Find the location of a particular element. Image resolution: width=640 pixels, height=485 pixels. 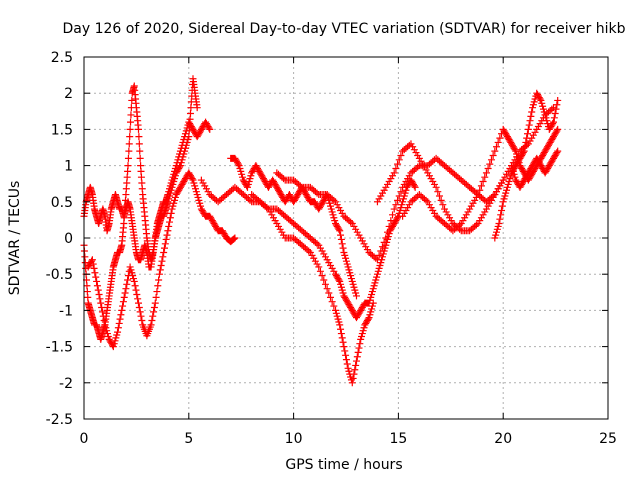

y-tick-label: 1 is located at coordinates (68, 167).